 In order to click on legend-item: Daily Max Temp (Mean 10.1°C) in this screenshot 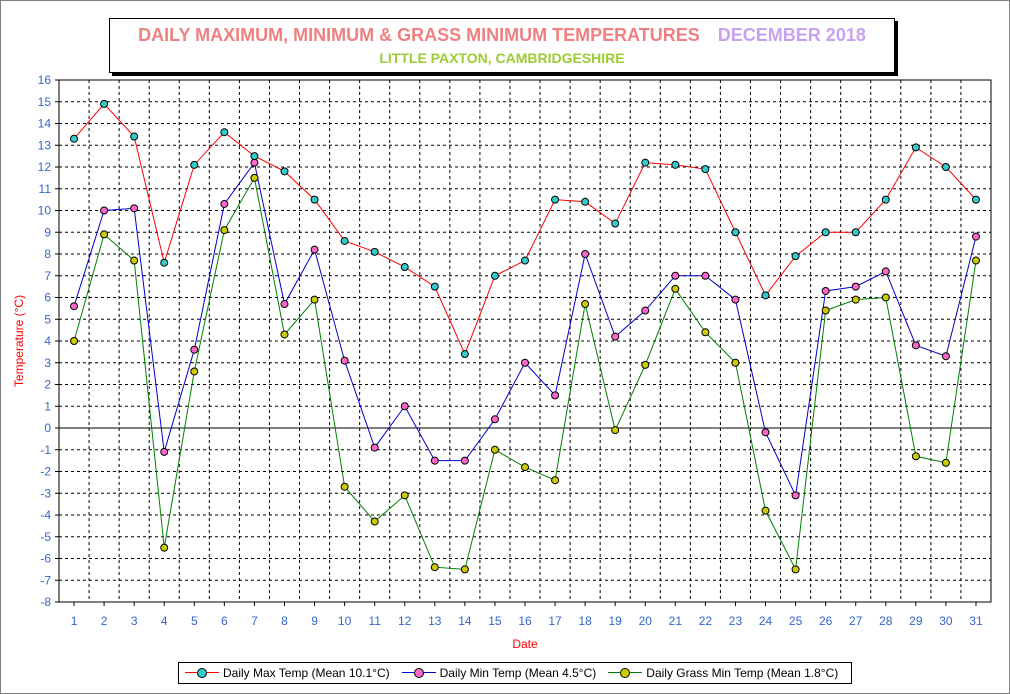, I will do `click(287, 673)`.